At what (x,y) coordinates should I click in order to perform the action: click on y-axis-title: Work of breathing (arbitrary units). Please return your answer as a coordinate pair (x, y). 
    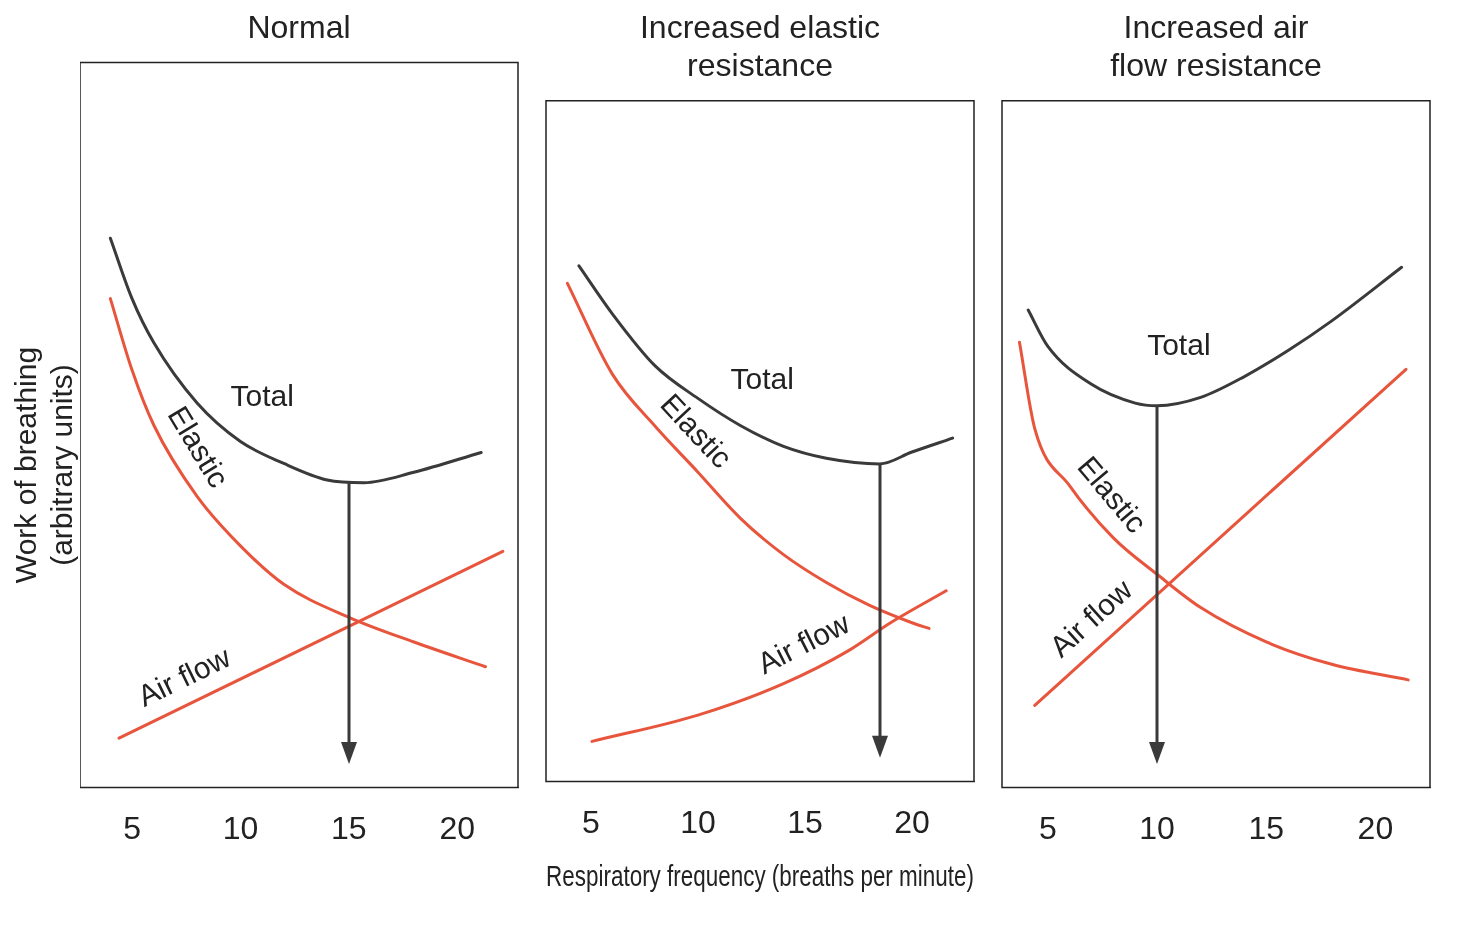
    Looking at the image, I should click on (43, 465).